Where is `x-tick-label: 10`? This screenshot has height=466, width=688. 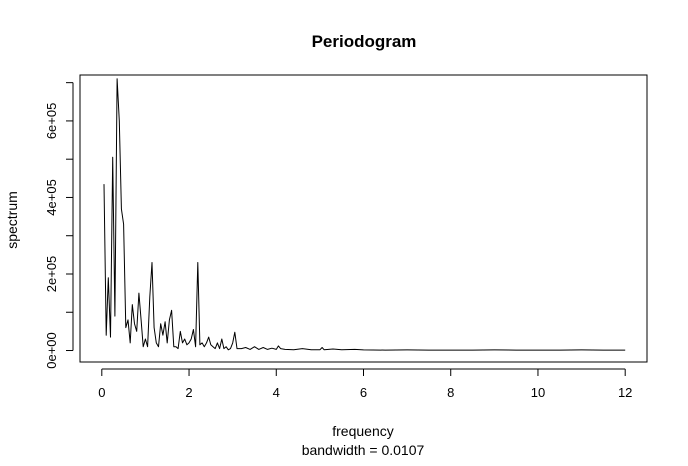 x-tick-label: 10 is located at coordinates (538, 392).